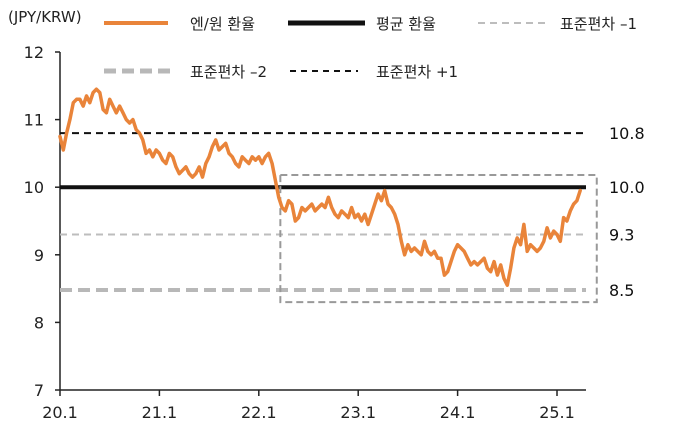 This screenshot has width=677, height=432. What do you see at coordinates (39, 322) in the screenshot?
I see `y-tick-label: 8` at bounding box center [39, 322].